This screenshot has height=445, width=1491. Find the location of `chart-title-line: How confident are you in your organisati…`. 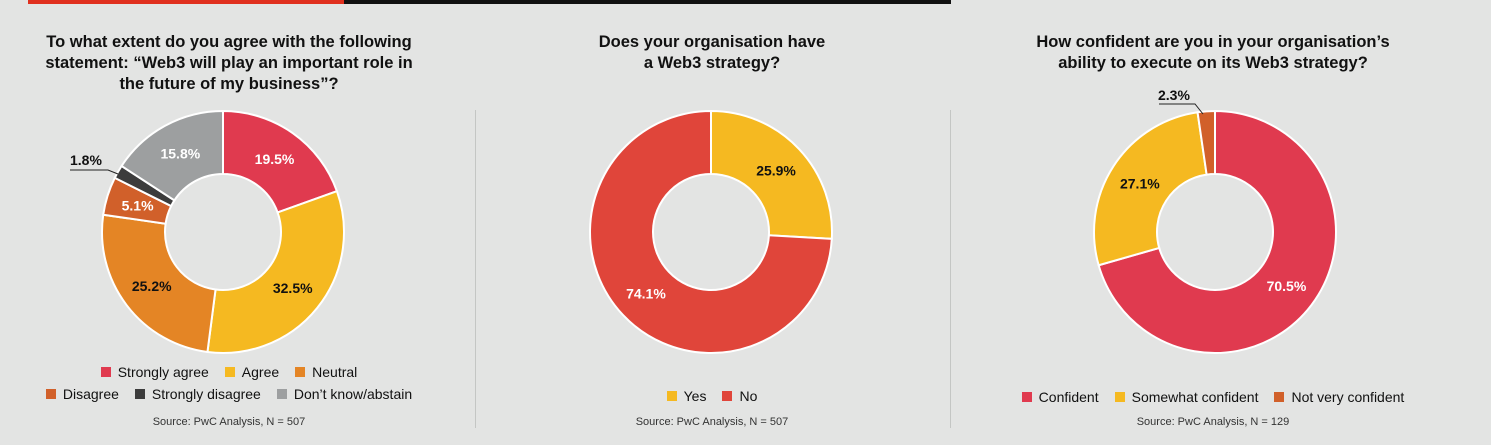

chart-title-line: How confident are you in your organisati… is located at coordinates (1213, 42).